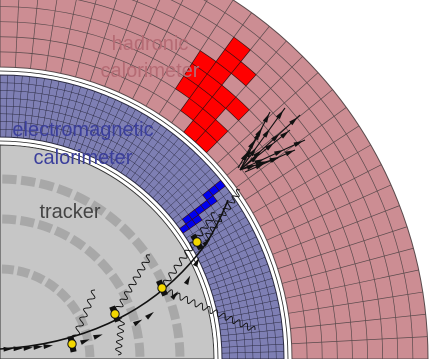  What do you see at coordinates (216, 135) in the screenshot?
I see `calorimeter-hits` at bounding box center [216, 135].